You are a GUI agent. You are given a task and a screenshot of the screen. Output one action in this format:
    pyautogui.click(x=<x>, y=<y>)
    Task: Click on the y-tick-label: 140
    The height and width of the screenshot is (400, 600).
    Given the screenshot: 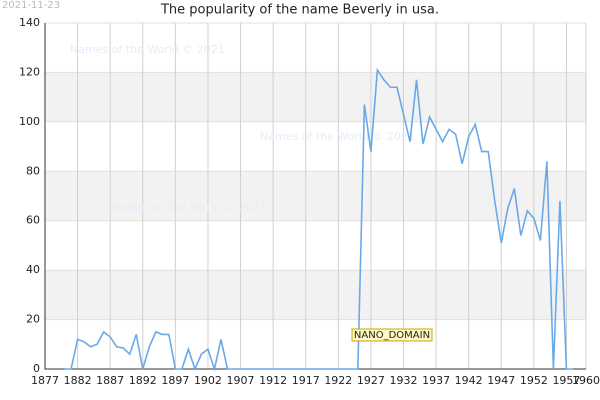 What is the action you would take?
    pyautogui.click(x=29, y=22)
    